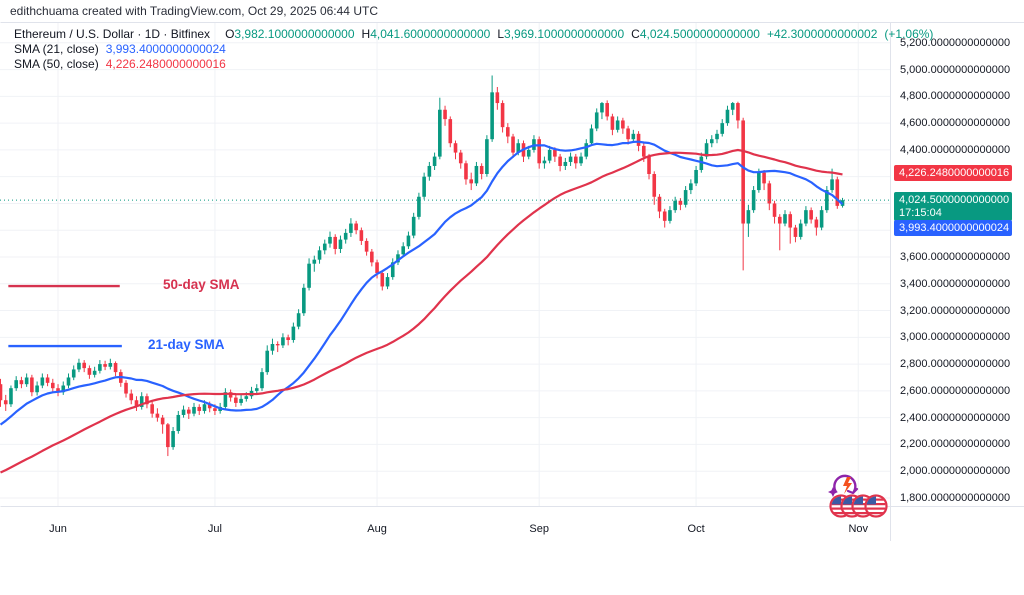  What do you see at coordinates (955, 417) in the screenshot?
I see `price-tick-label: 2,400.0000000000000` at bounding box center [955, 417].